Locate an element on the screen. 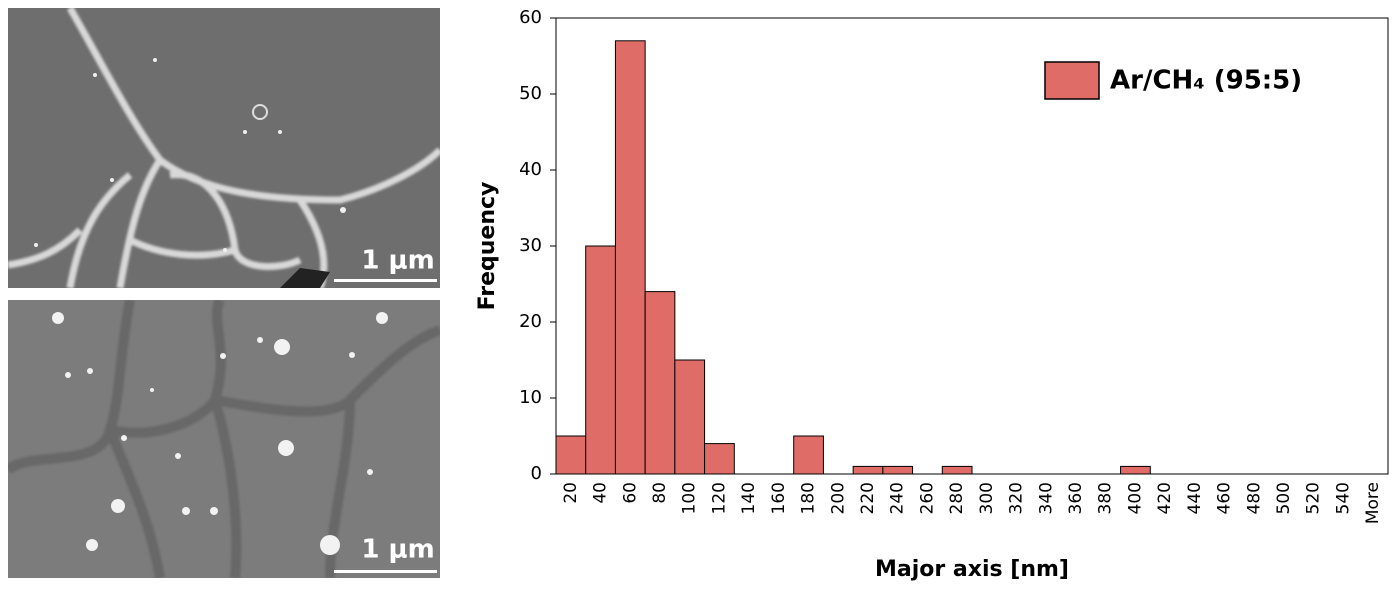 The image size is (1393, 589). y-tick-label: 30 is located at coordinates (530, 245).